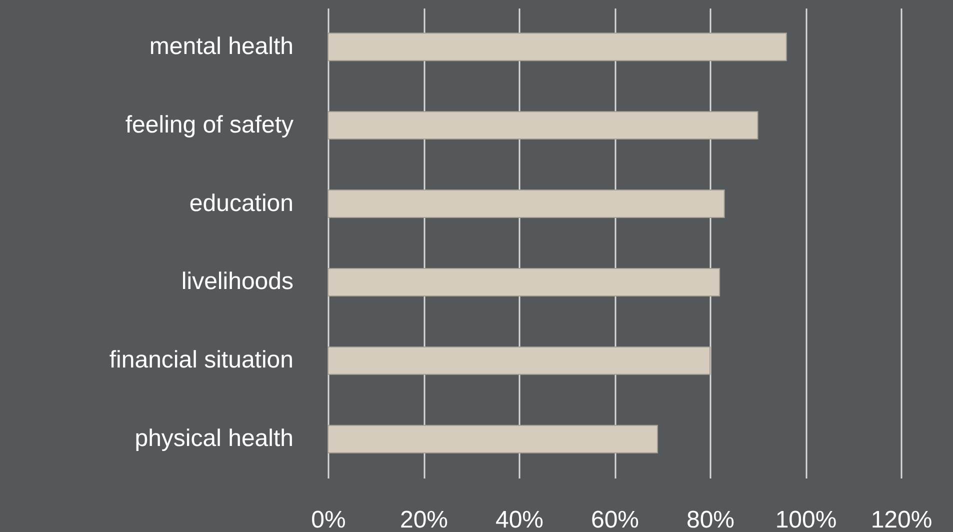 The width and height of the screenshot is (953, 532). What do you see at coordinates (901, 519) in the screenshot?
I see `x-tick-label: 120%` at bounding box center [901, 519].